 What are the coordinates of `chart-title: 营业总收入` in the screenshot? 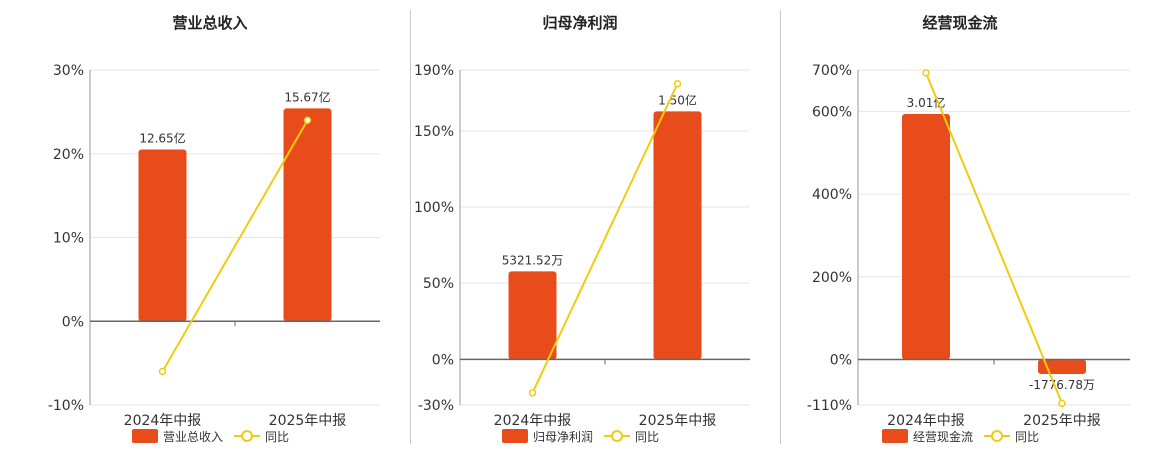 It's located at (209, 23).